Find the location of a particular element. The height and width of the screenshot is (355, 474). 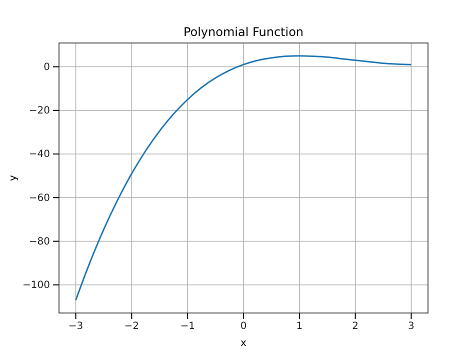

y-tick-label: 0 is located at coordinates (47, 67).